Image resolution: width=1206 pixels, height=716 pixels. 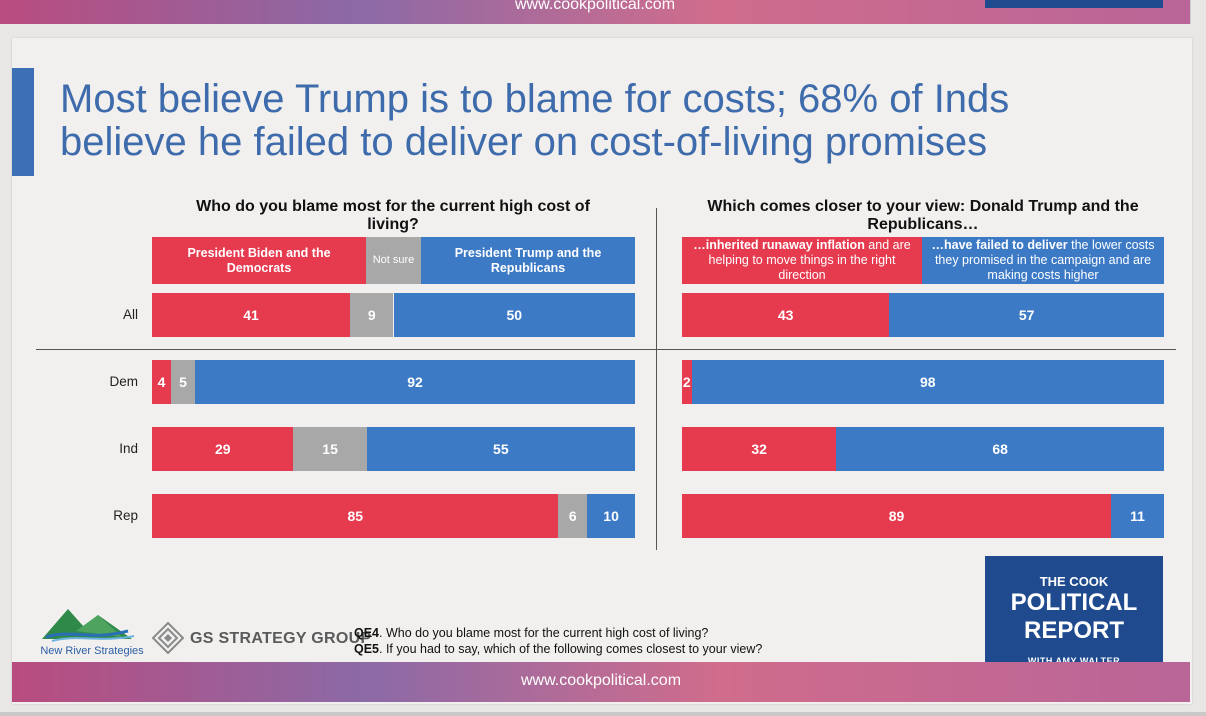 I want to click on row-label-ind: Ind, so click(x=128, y=448).